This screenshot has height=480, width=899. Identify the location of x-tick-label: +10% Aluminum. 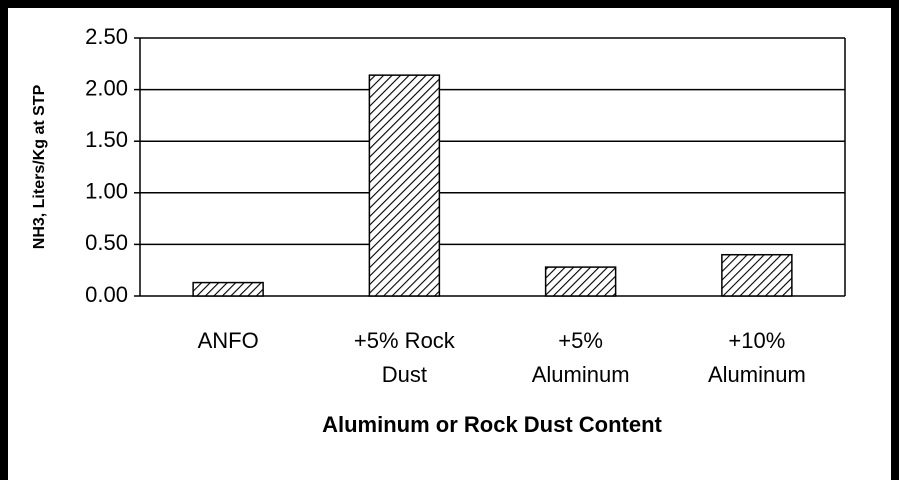
(757, 357).